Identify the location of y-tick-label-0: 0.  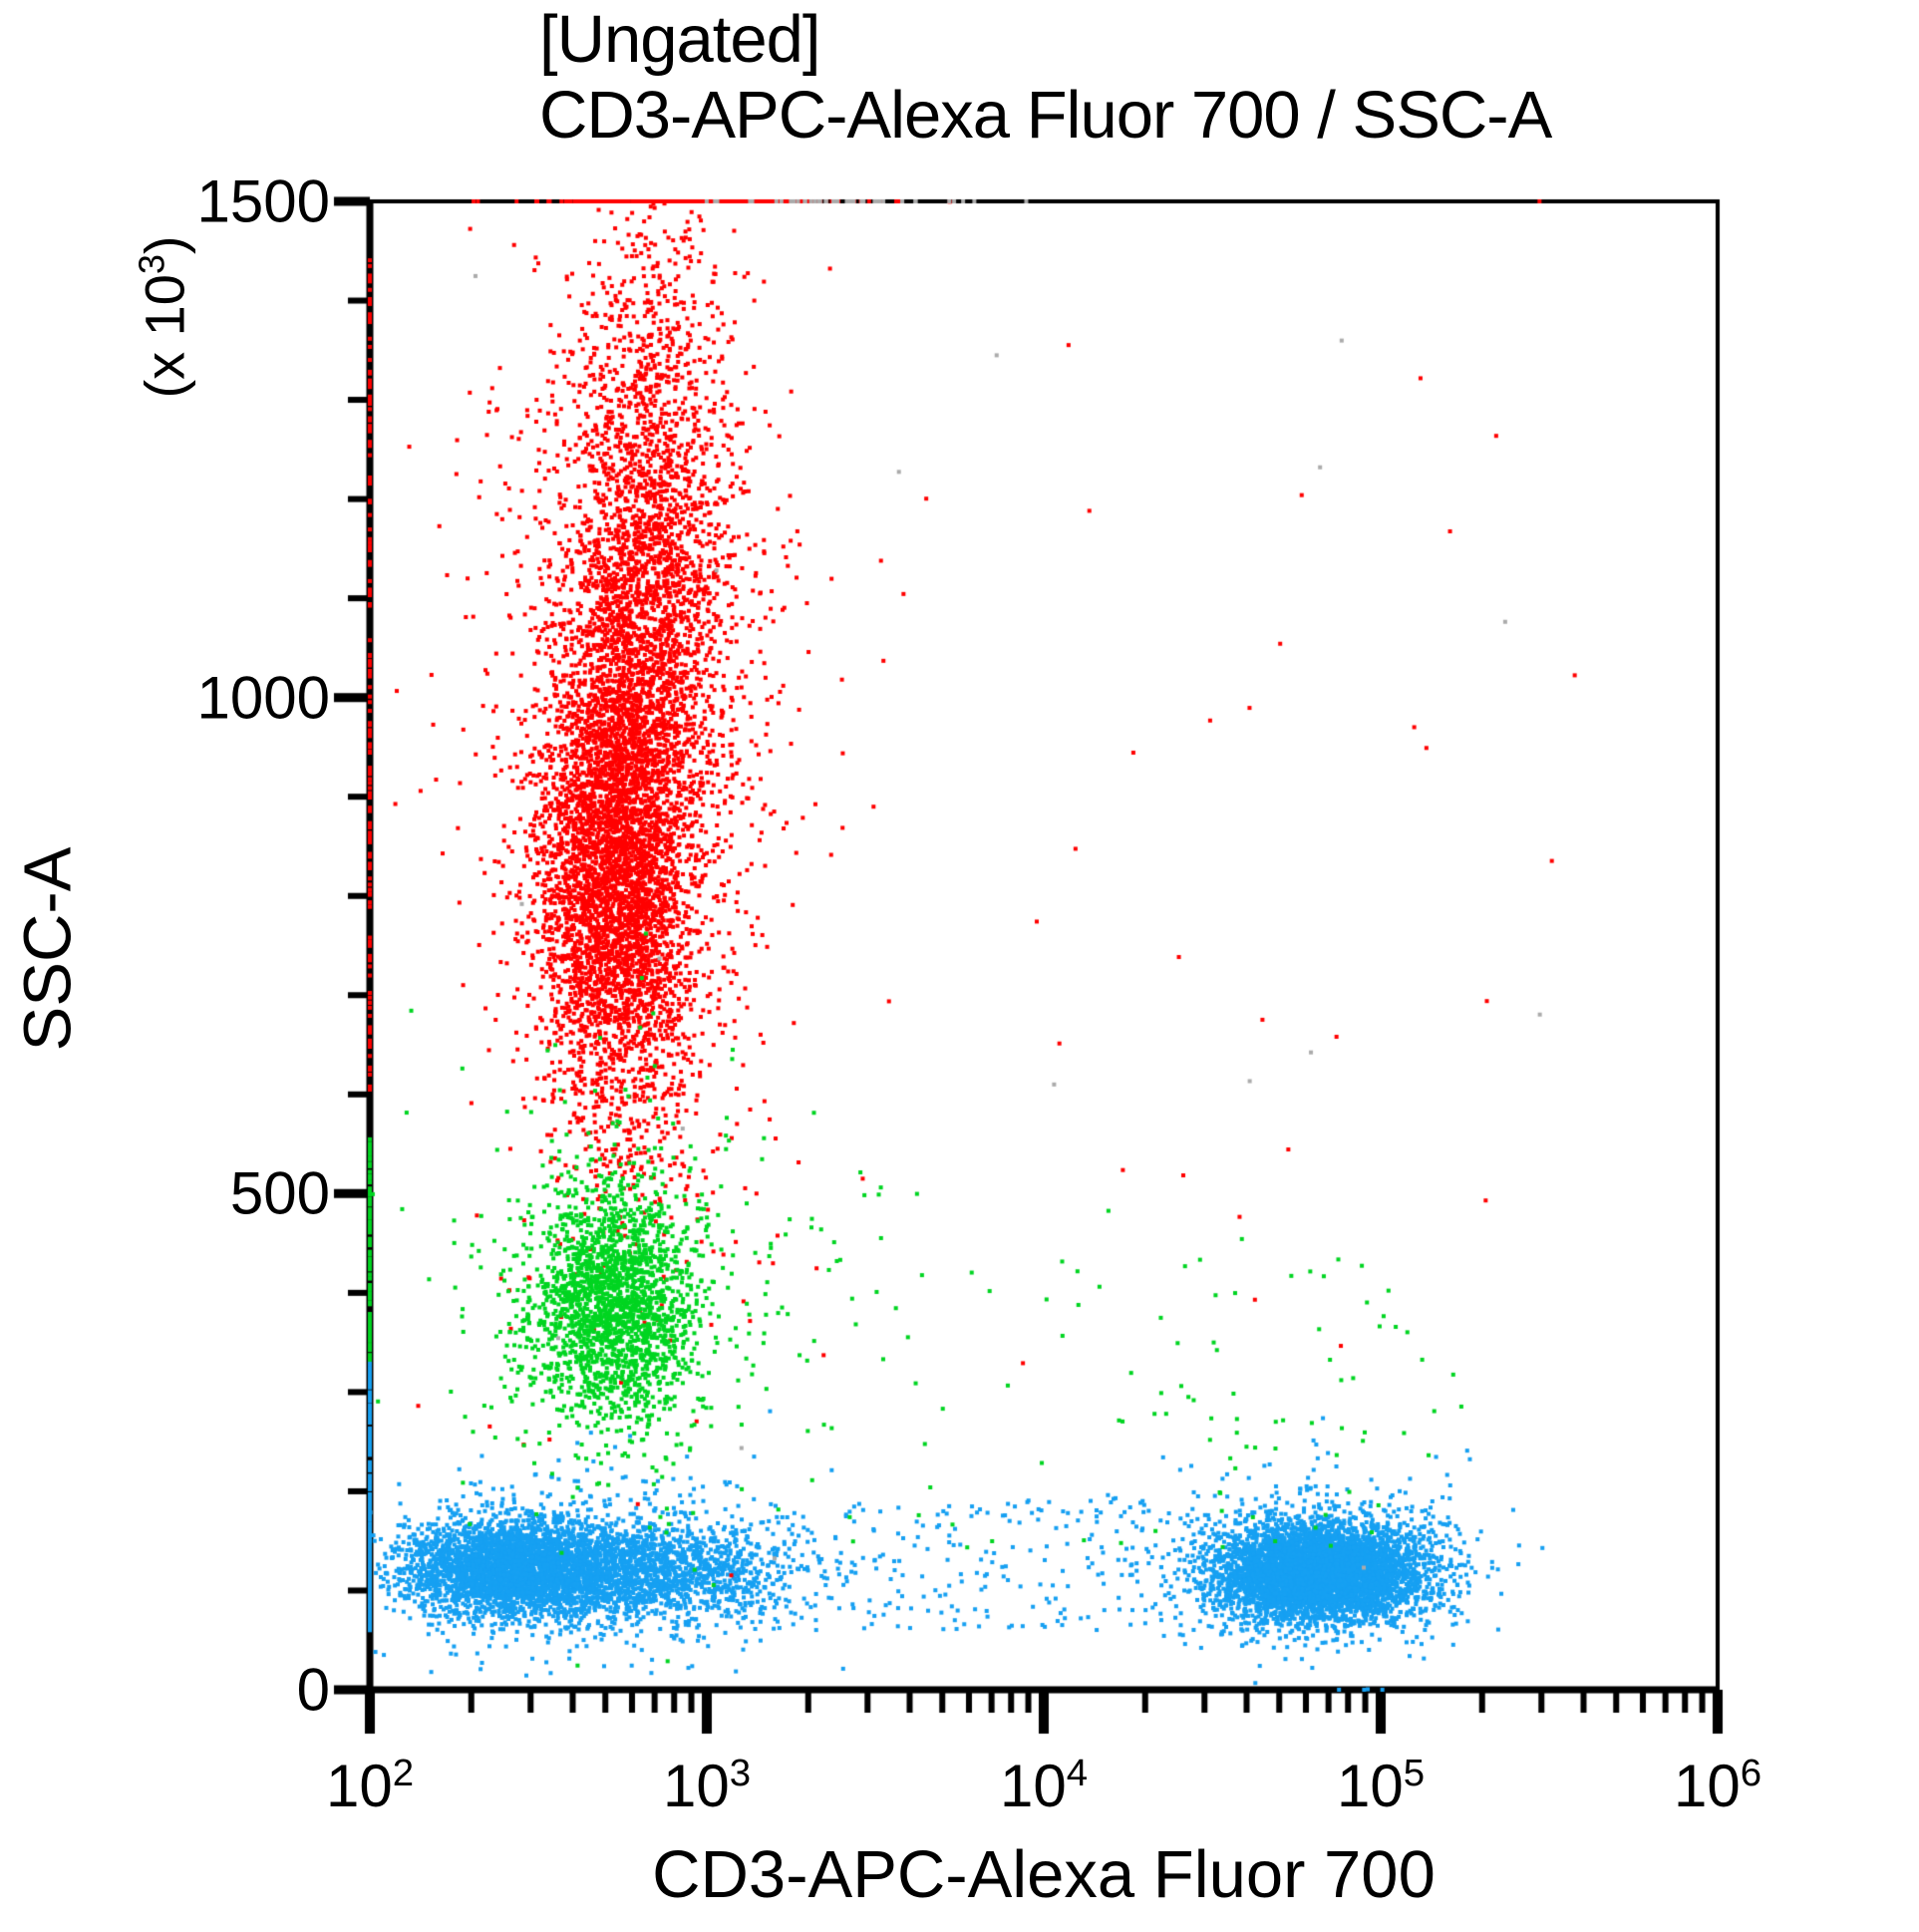
(313, 1690).